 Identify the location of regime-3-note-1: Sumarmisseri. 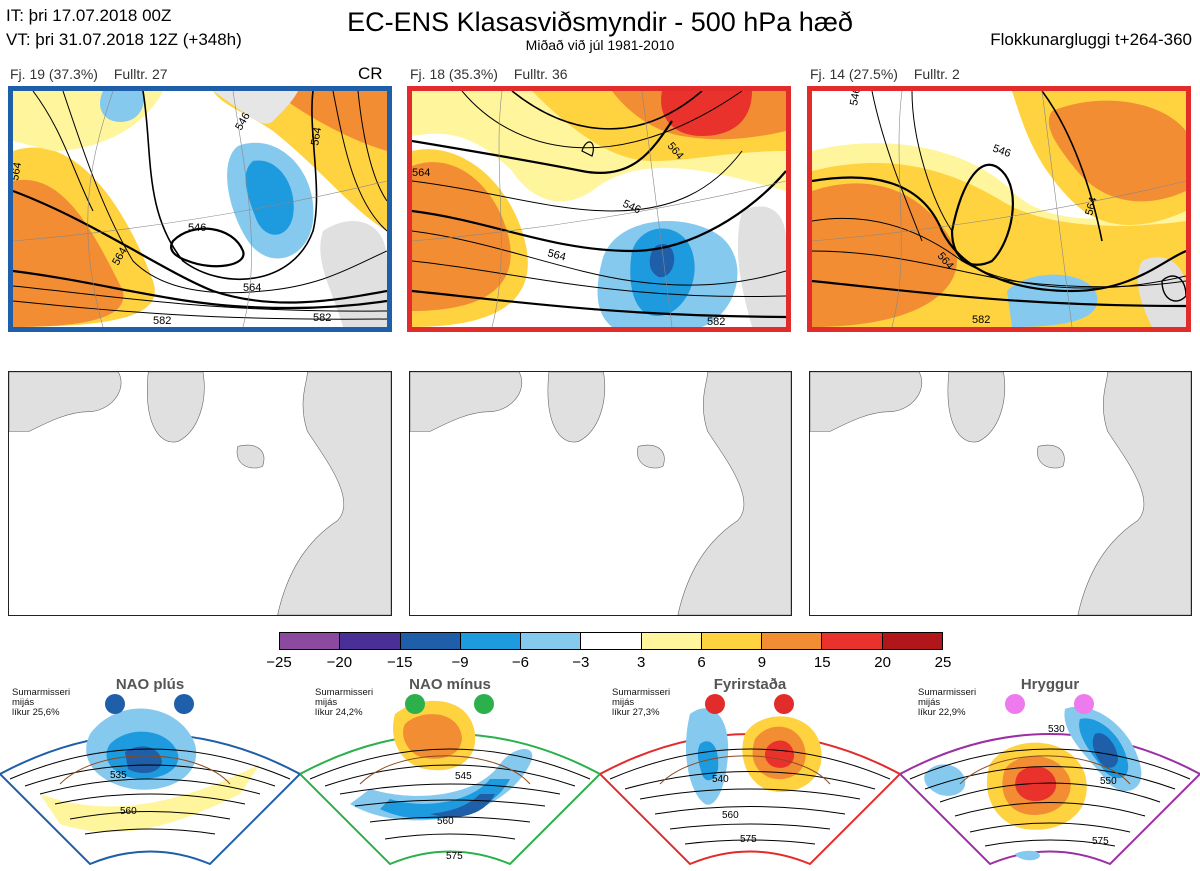
(641, 692).